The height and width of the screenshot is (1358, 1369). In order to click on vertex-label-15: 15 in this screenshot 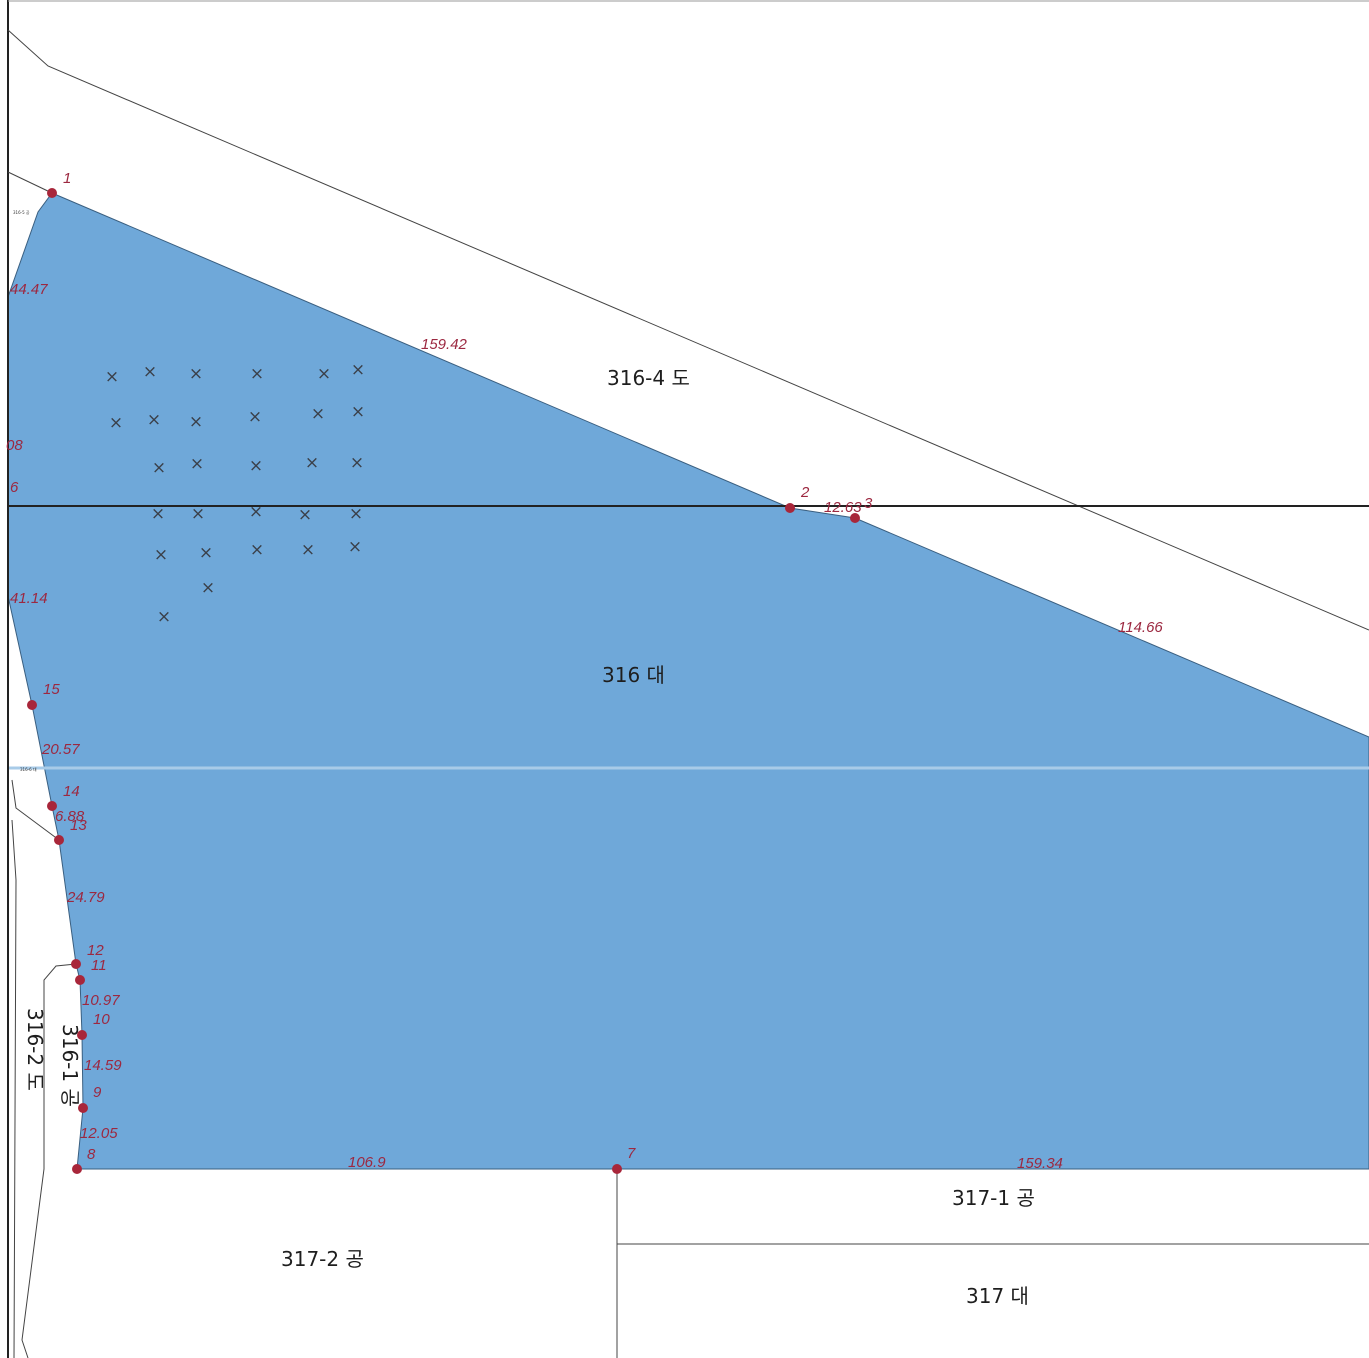, I will do `click(51, 689)`.